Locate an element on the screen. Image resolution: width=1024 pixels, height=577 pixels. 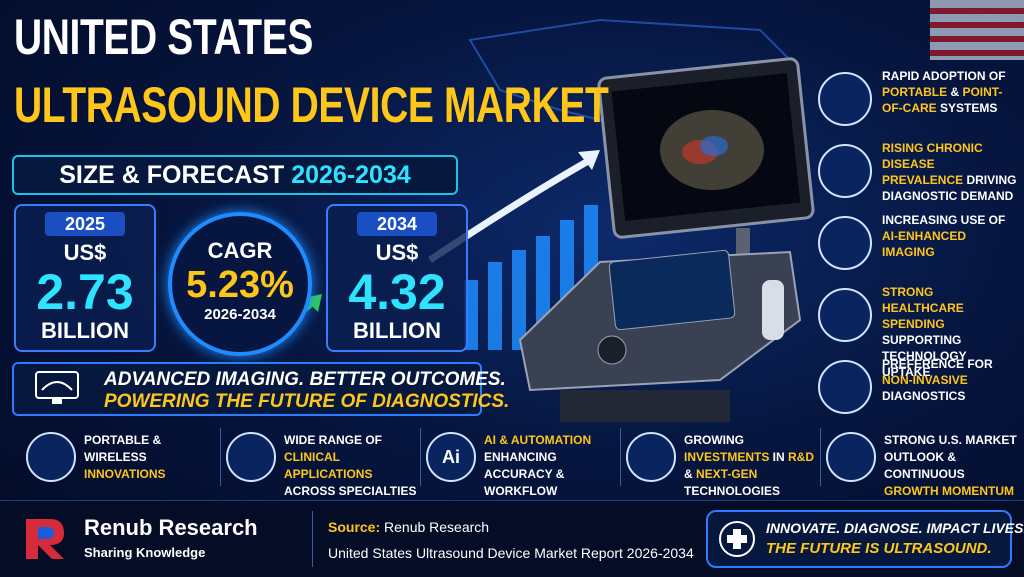
text-part: NEXT-GEN is located at coordinates (727, 474).